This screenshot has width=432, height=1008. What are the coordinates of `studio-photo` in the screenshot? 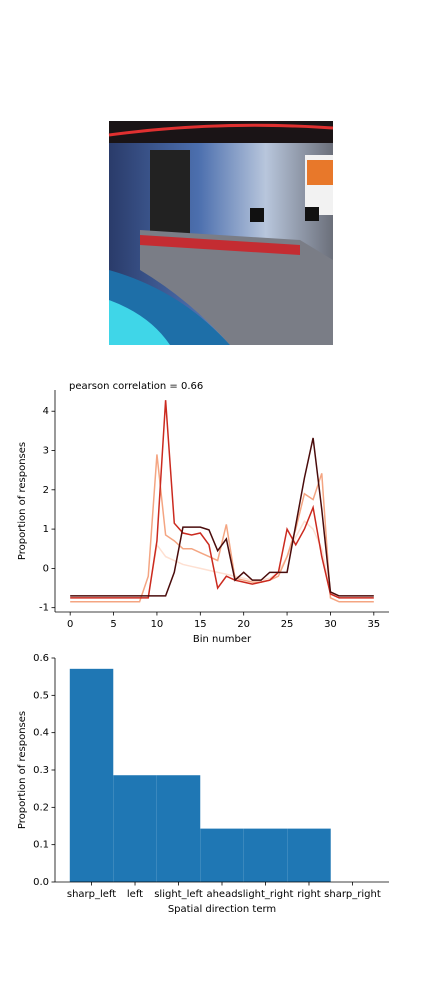 It's located at (221, 233).